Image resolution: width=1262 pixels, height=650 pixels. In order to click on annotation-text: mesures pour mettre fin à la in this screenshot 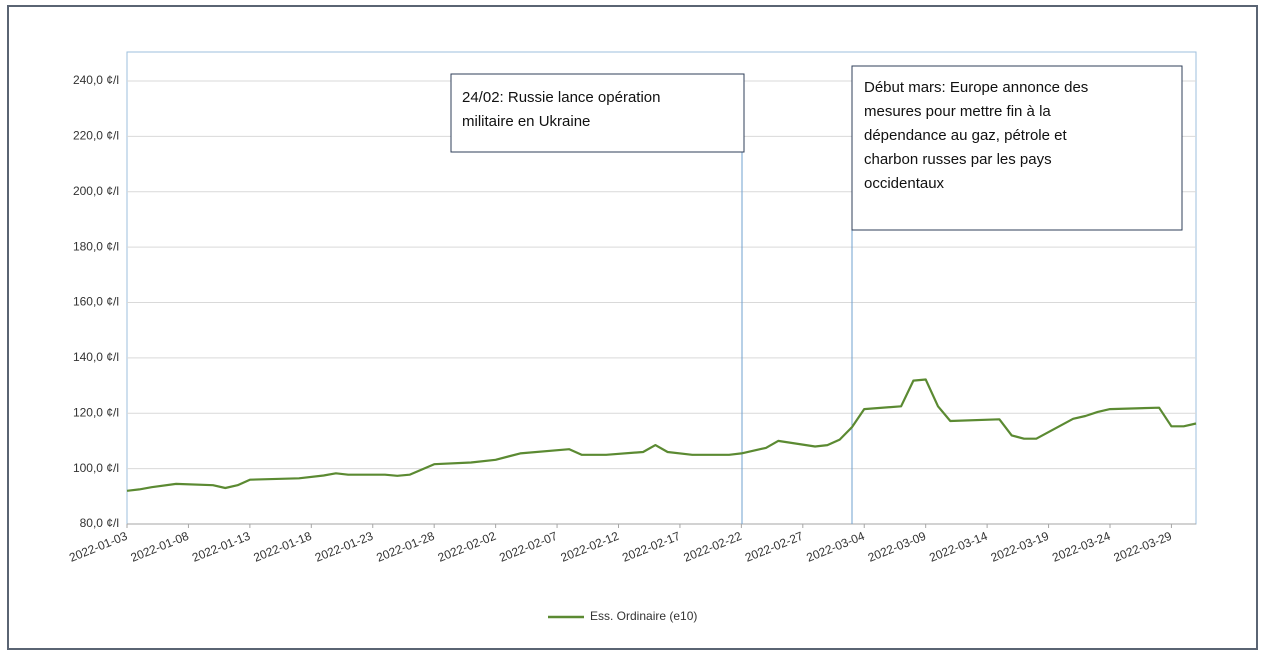, I will do `click(957, 111)`.